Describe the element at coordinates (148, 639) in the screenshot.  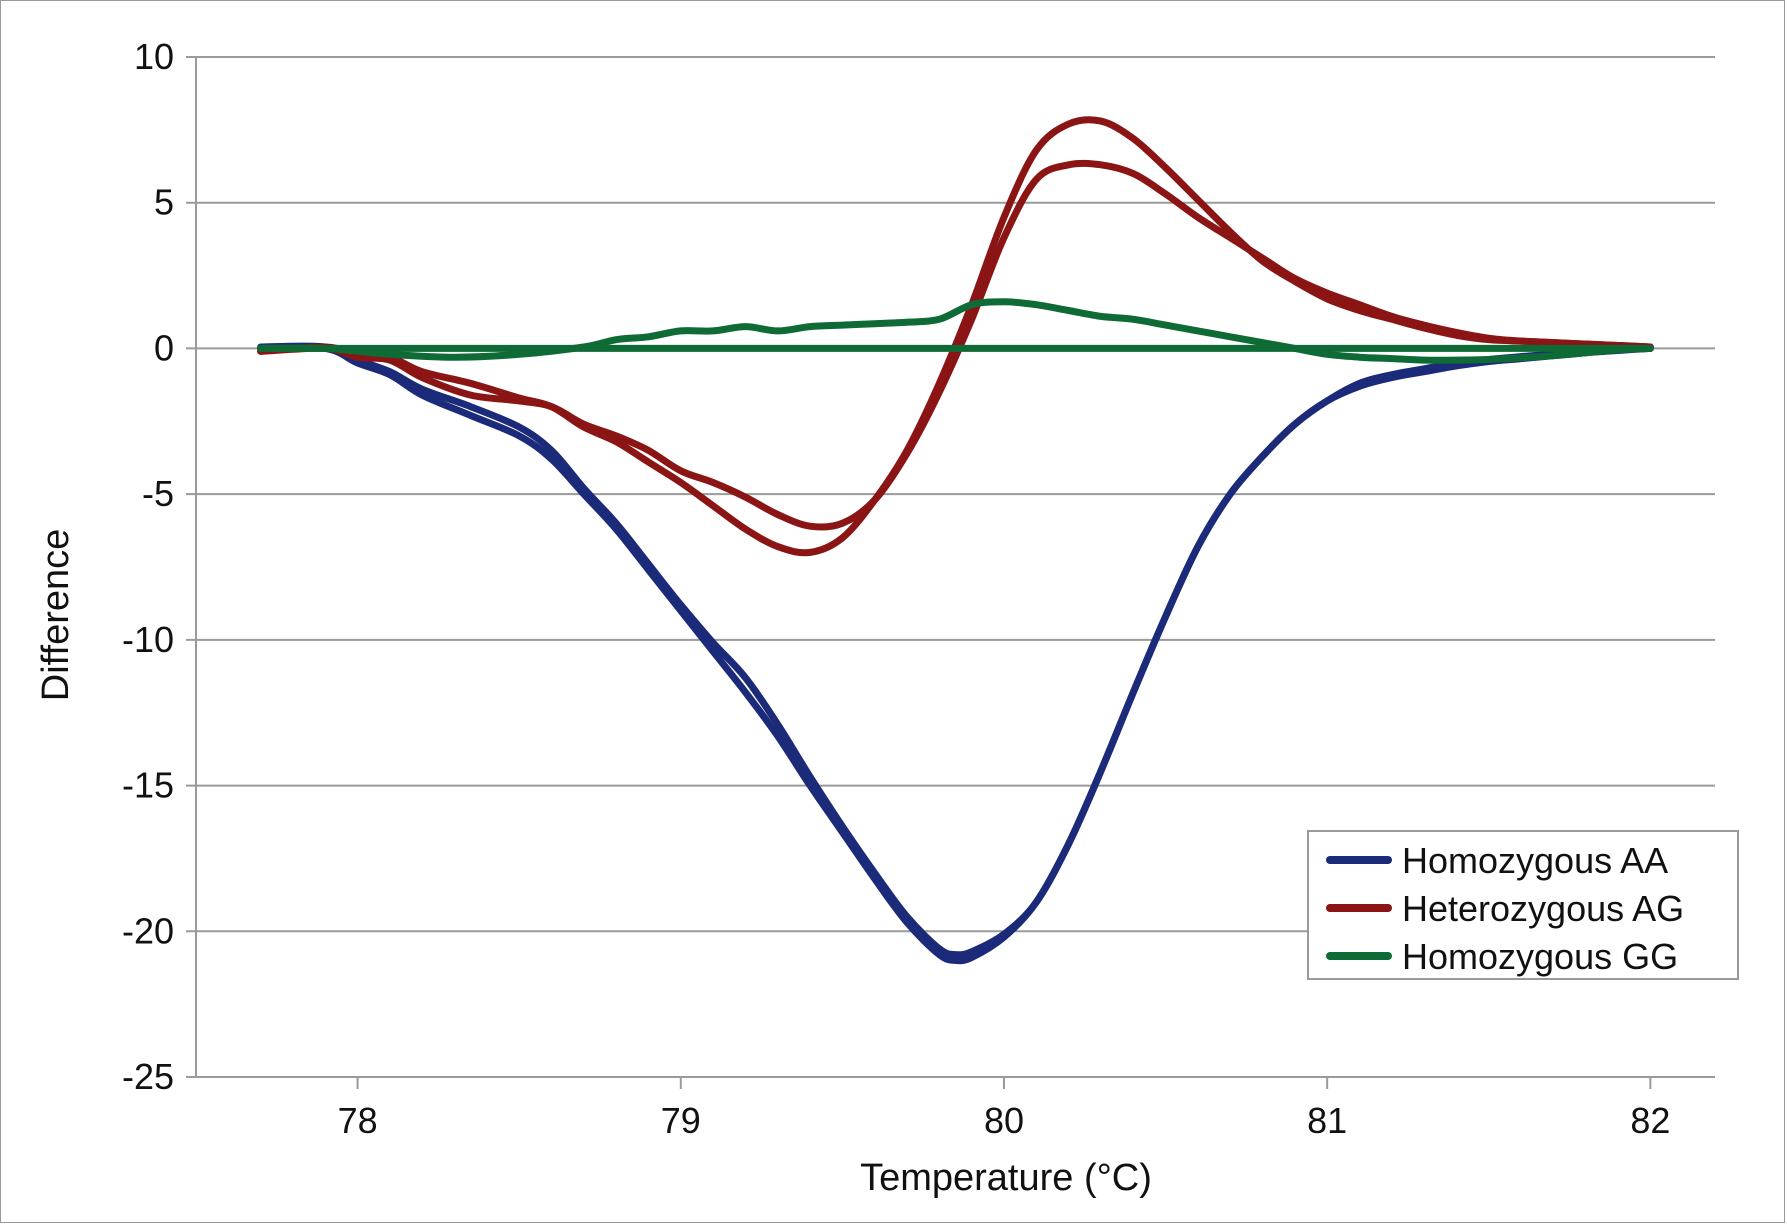
I see `y-tick-label: -10` at that location.